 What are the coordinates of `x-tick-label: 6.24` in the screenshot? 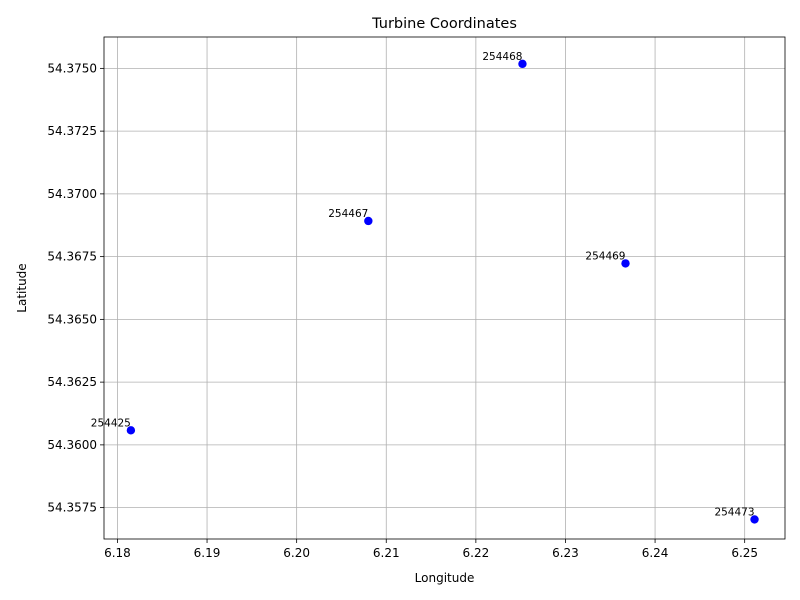 It's located at (655, 553).